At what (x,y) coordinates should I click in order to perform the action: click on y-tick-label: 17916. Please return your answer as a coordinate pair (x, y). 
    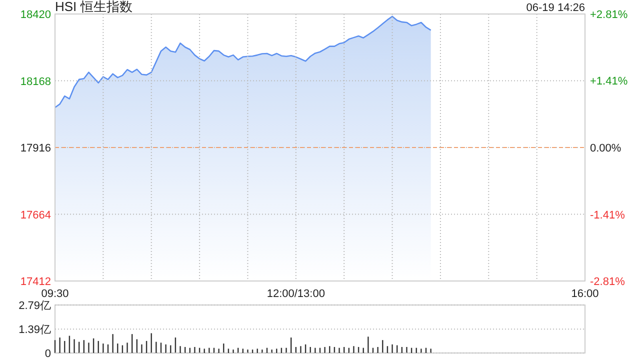
    Looking at the image, I should click on (35, 148).